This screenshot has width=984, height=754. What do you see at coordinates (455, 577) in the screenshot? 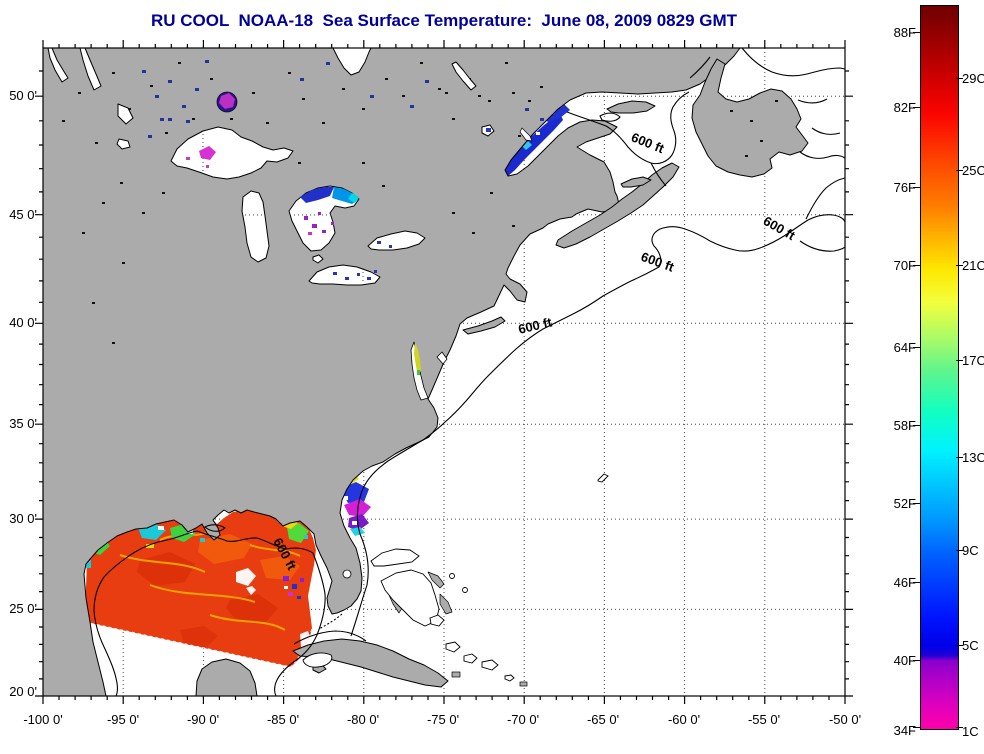
I see `bahamas-and-banks` at bounding box center [455, 577].